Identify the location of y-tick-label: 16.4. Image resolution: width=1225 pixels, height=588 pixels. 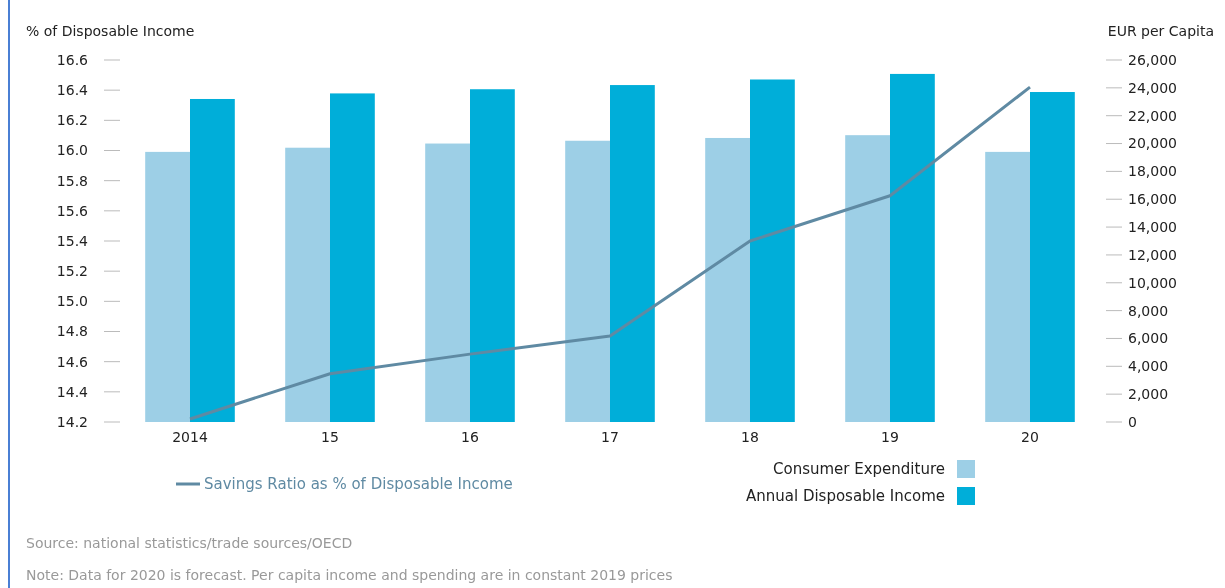
(72, 90).